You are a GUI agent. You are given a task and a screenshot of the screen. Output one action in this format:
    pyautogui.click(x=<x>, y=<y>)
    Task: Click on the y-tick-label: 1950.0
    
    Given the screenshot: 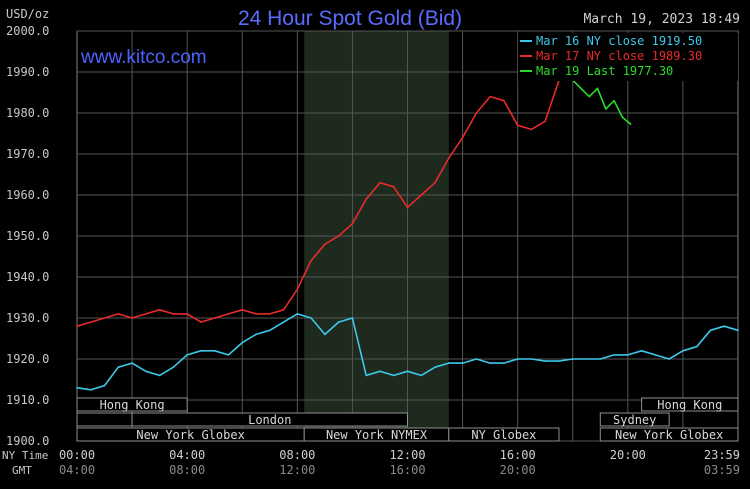 What is the action you would take?
    pyautogui.click(x=27, y=236)
    